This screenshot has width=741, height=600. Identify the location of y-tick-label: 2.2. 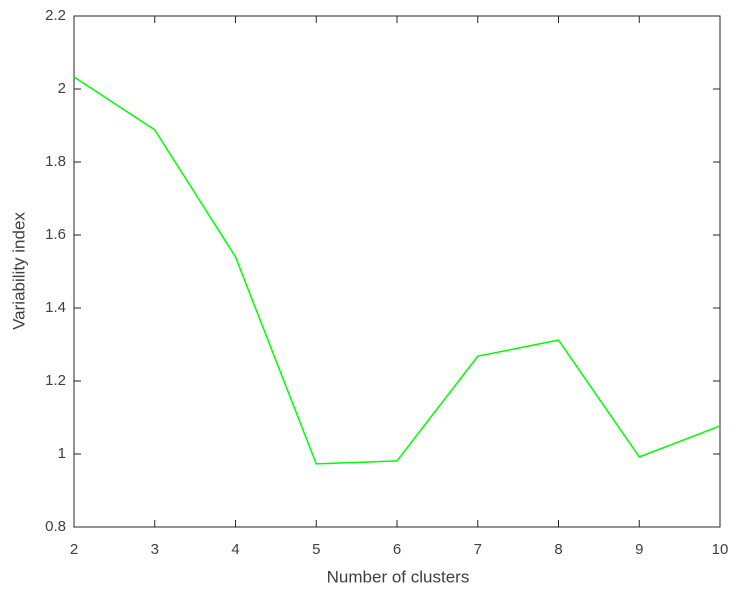
(55, 15).